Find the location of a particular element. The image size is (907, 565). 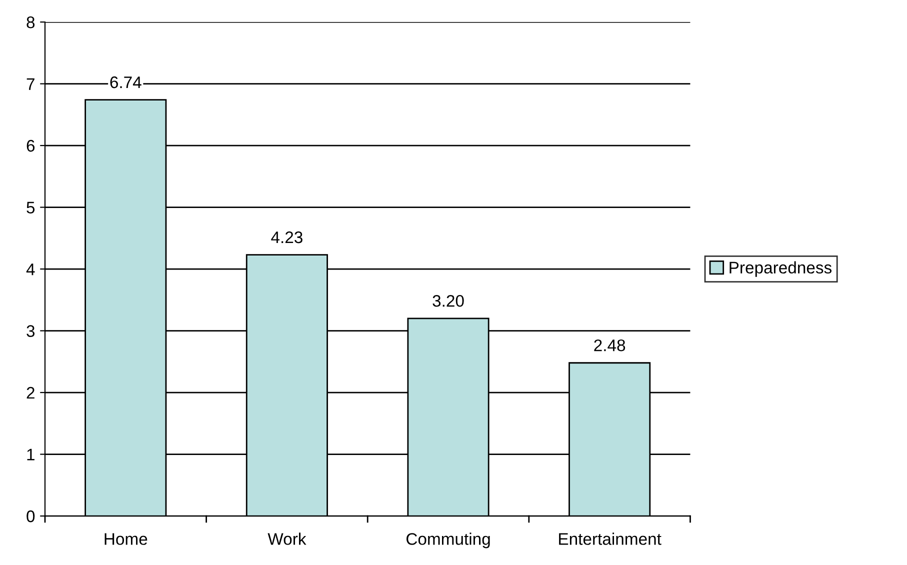

legend-label: Preparedness is located at coordinates (781, 269).